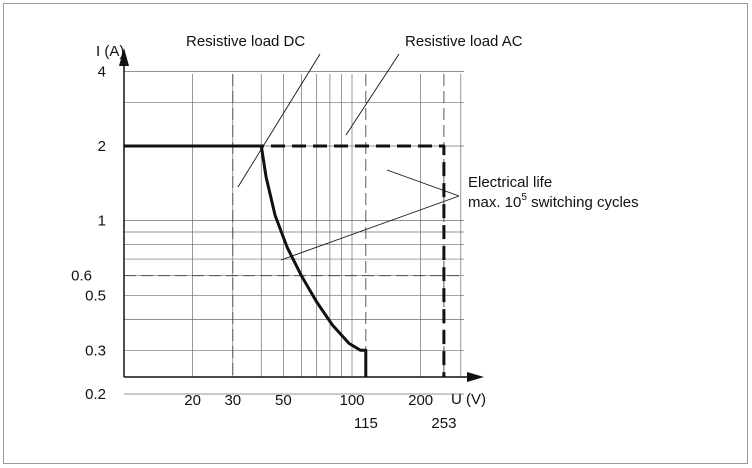 The height and width of the screenshot is (468, 752). What do you see at coordinates (443, 423) in the screenshot?
I see `x-tick-label-253: 253` at bounding box center [443, 423].